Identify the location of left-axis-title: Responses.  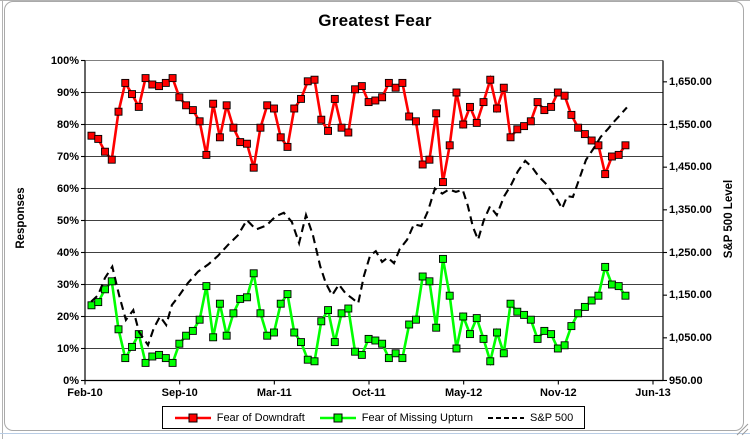
(21, 218).